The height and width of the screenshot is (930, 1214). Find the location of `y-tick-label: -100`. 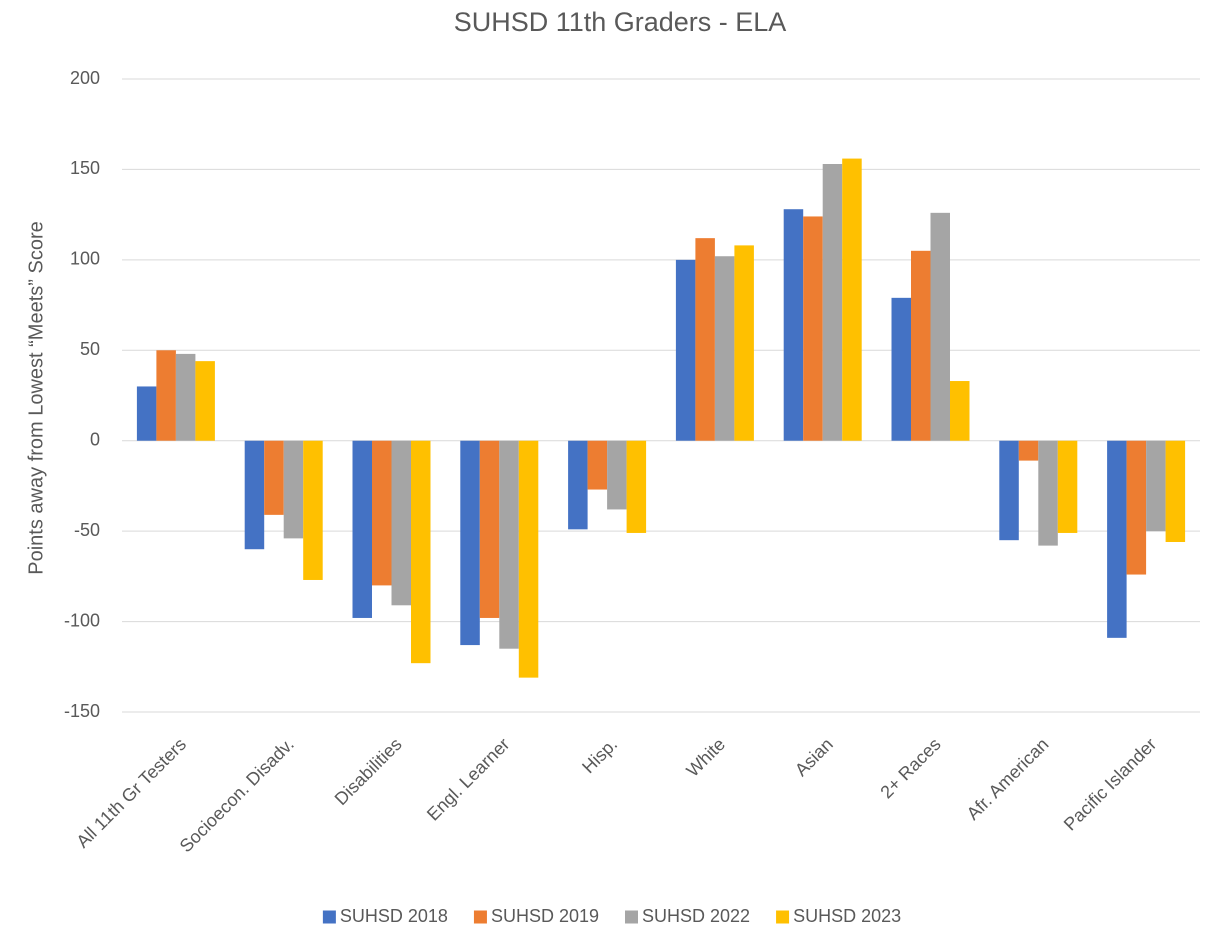

y-tick-label: -100 is located at coordinates (82, 620).